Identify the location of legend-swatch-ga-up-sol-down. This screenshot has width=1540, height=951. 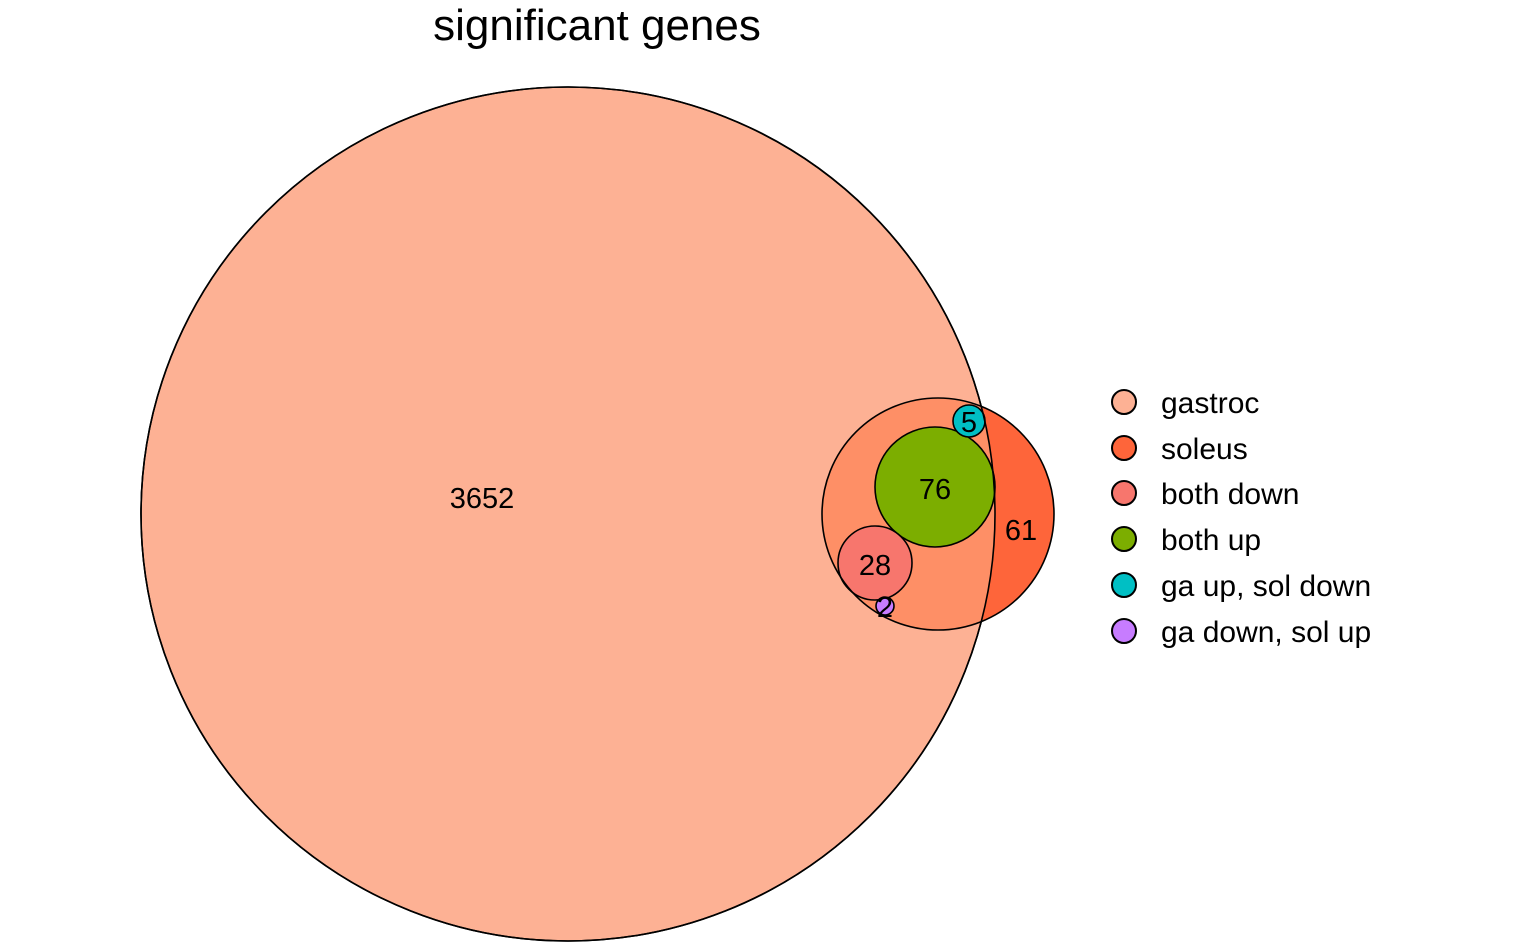
(1124, 585).